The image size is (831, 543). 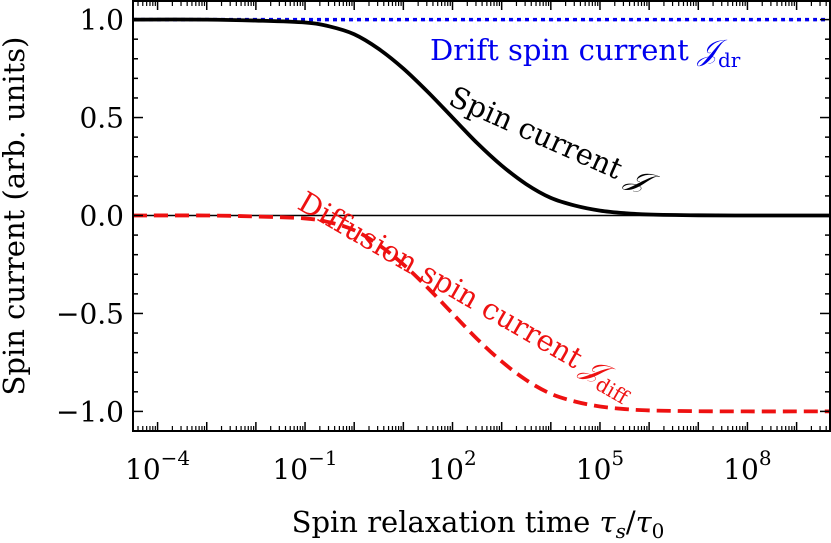 I want to click on y-tick-label: 1.0, so click(x=101, y=20).